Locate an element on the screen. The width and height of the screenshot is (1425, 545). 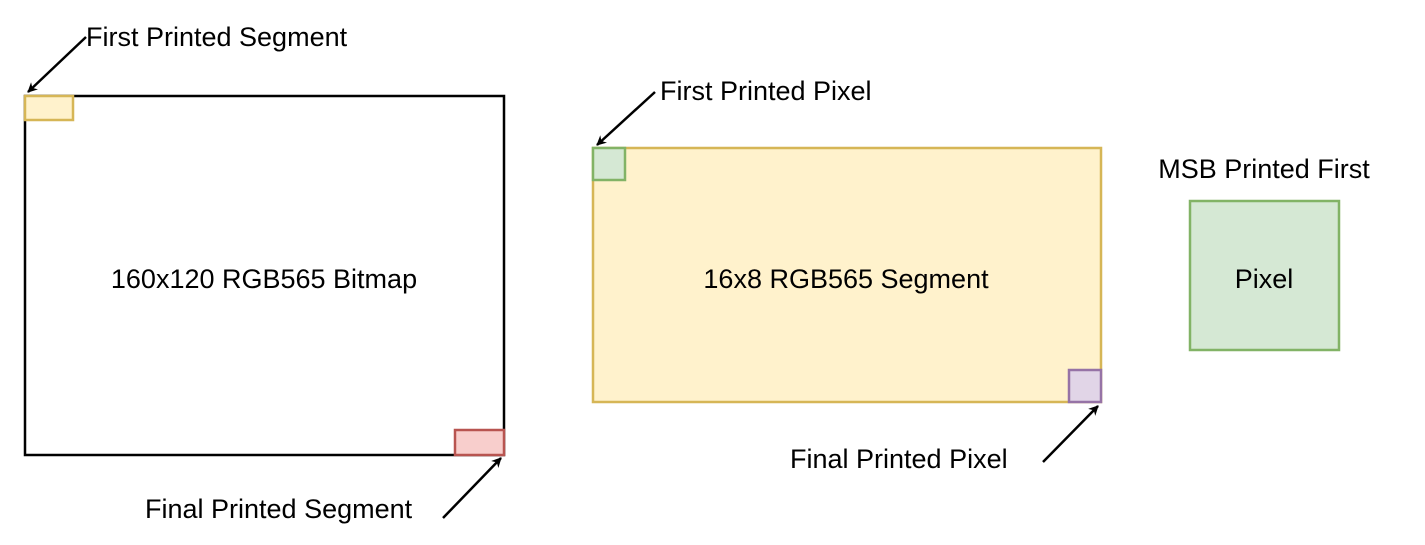
pixel-label: Pixel is located at coordinates (1264, 279).